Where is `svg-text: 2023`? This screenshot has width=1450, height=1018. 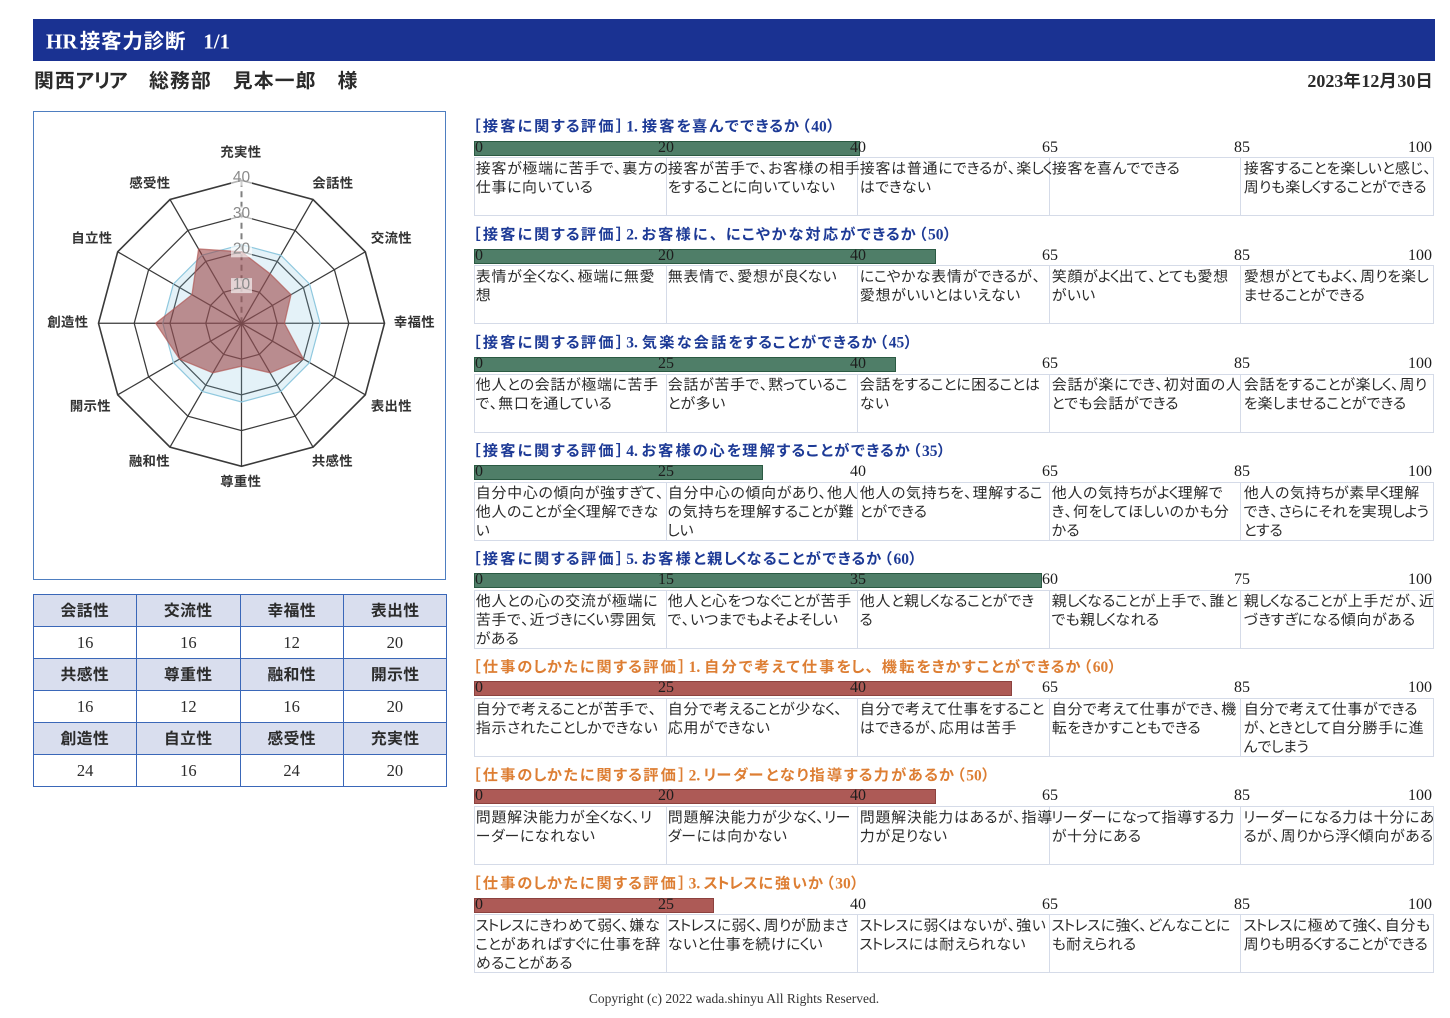
svg-text: 2023 is located at coordinates (1325, 81).